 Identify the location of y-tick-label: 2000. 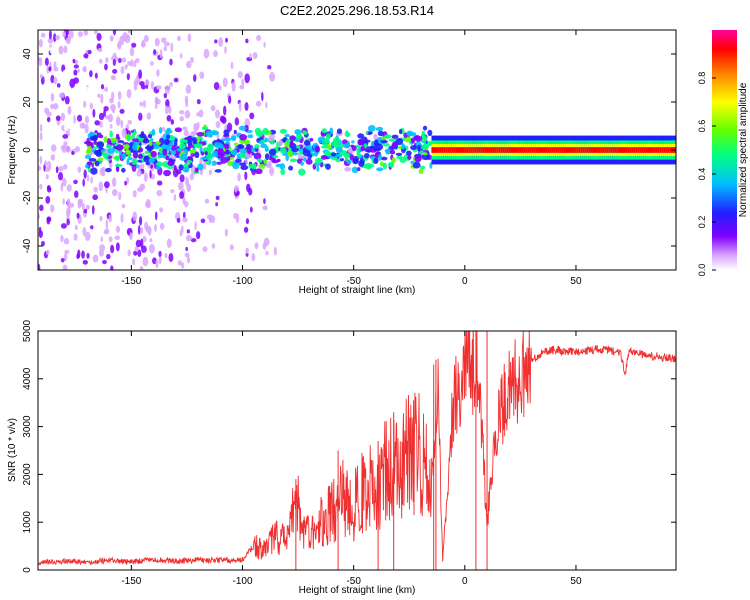
(27, 474).